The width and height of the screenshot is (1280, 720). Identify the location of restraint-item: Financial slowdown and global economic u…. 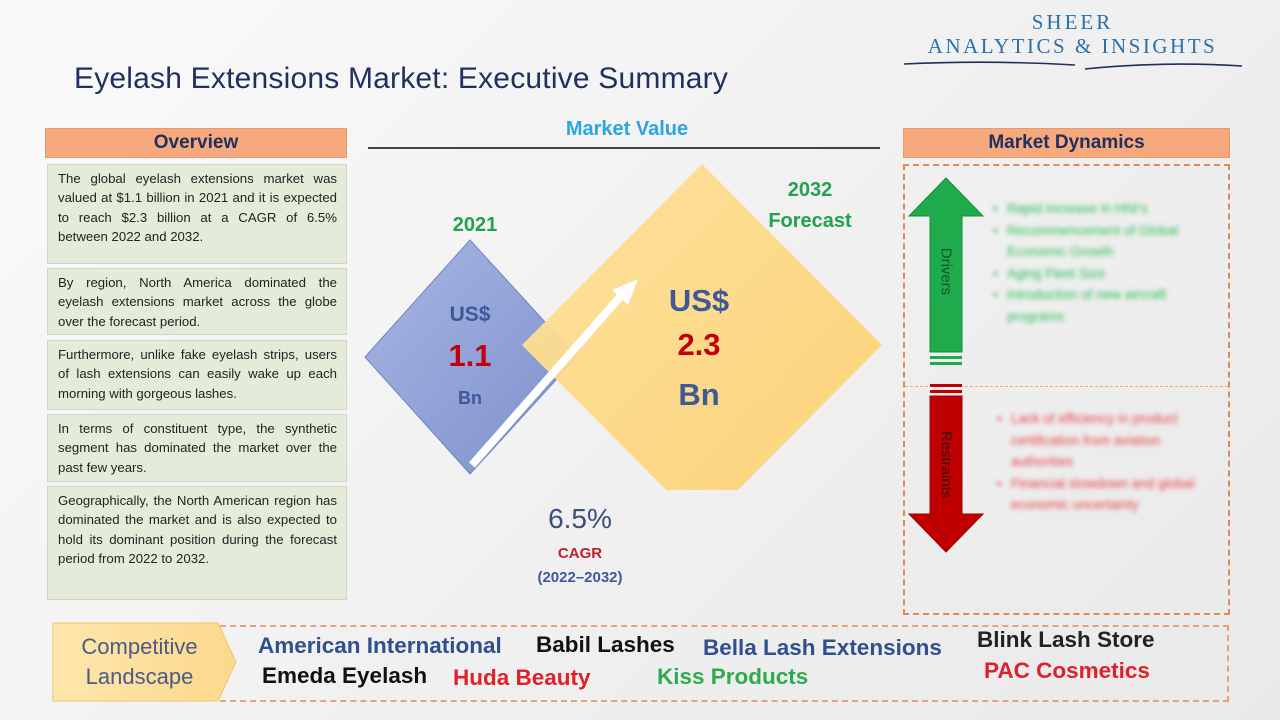
(1107, 494).